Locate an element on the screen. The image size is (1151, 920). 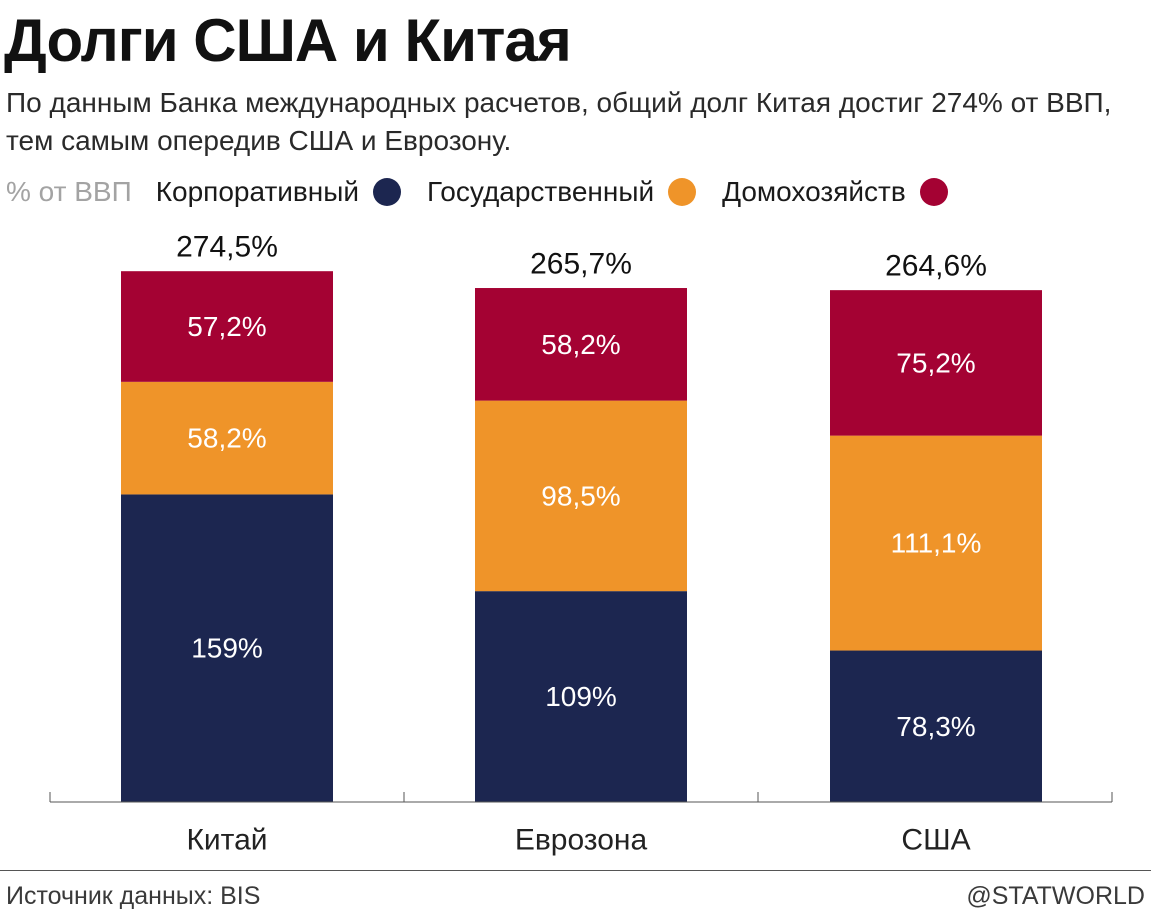
segment-value-label: 57,2% is located at coordinates (226, 326).